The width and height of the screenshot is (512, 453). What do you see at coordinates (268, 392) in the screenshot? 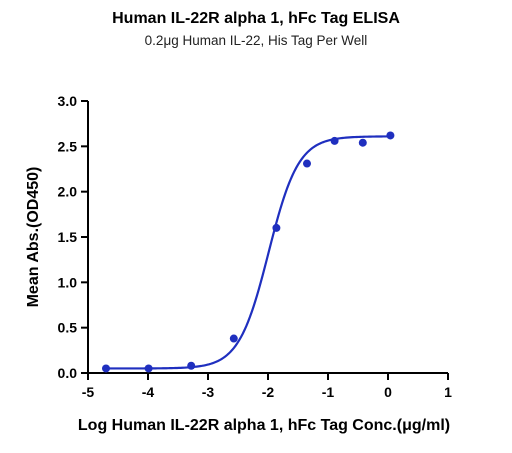
I see `x-tick-label: -2` at bounding box center [268, 392].